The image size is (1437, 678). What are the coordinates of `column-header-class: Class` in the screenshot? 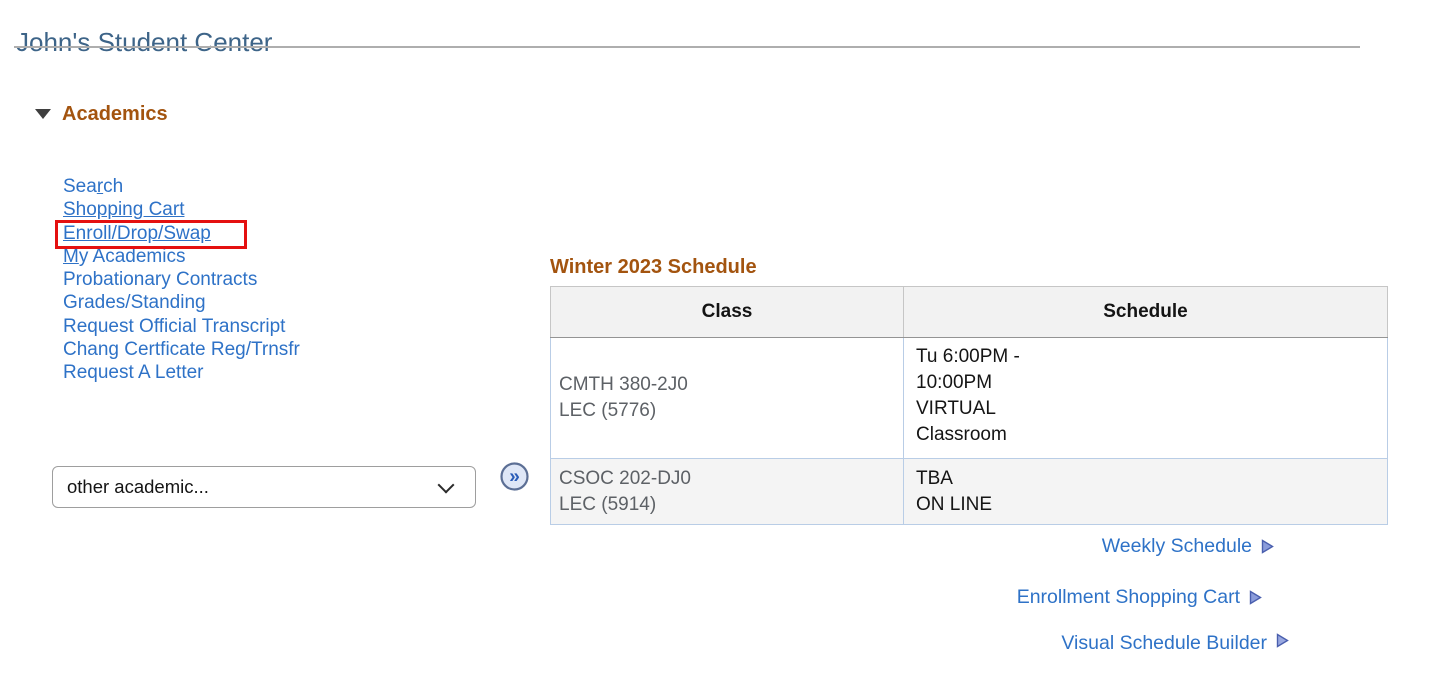 It's located at (727, 312).